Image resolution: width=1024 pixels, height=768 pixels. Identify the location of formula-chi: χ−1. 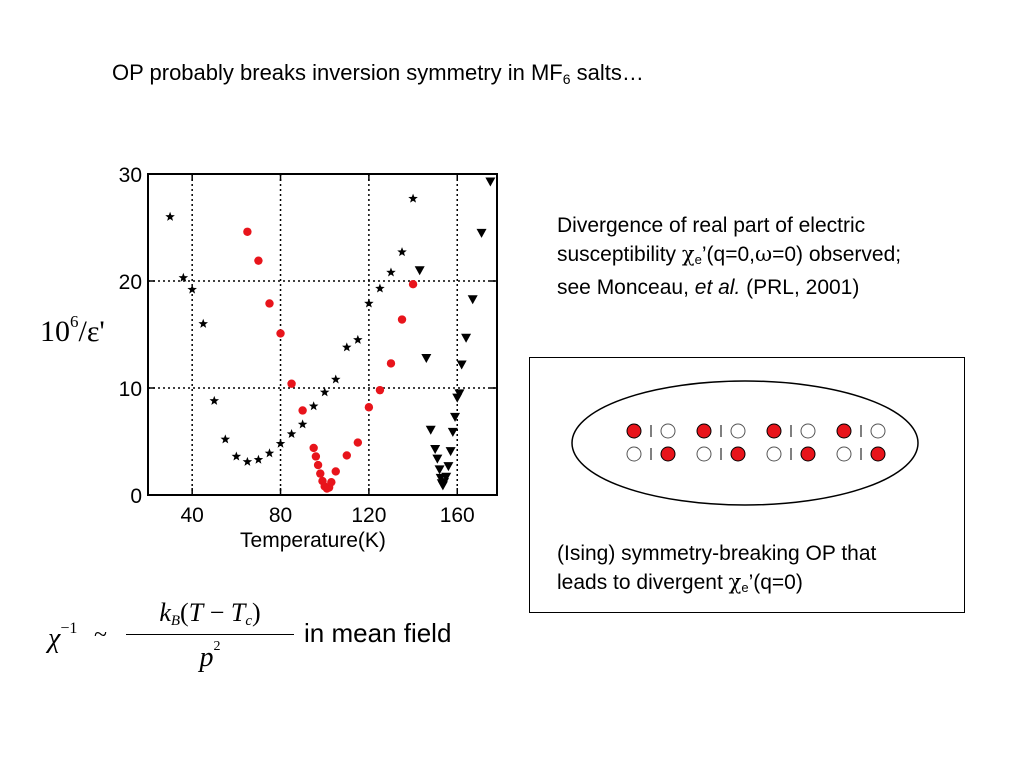
(62, 637).